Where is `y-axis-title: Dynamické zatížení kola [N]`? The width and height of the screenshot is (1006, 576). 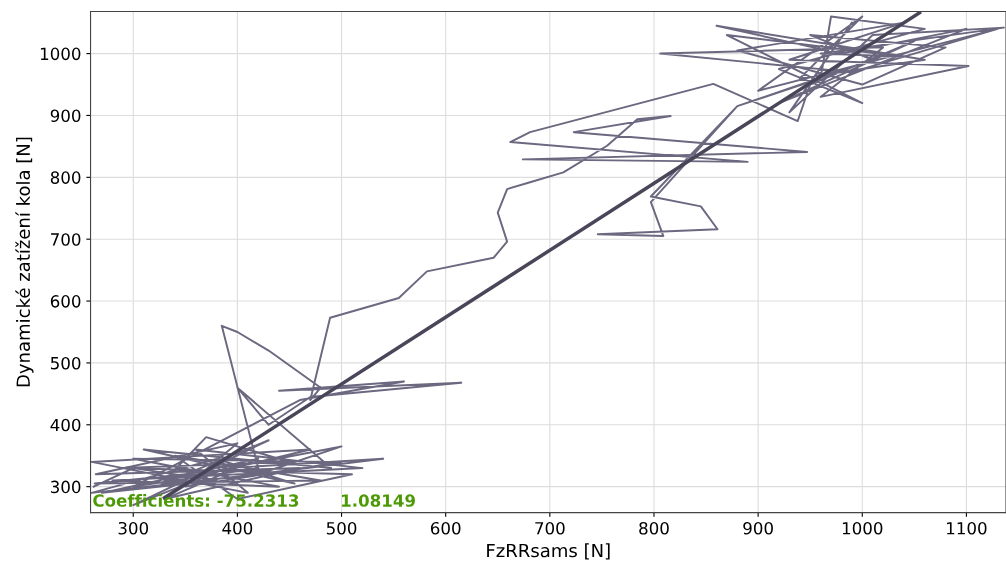 y-axis-title: Dynamické zatížení kola [N] is located at coordinates (24, 262).